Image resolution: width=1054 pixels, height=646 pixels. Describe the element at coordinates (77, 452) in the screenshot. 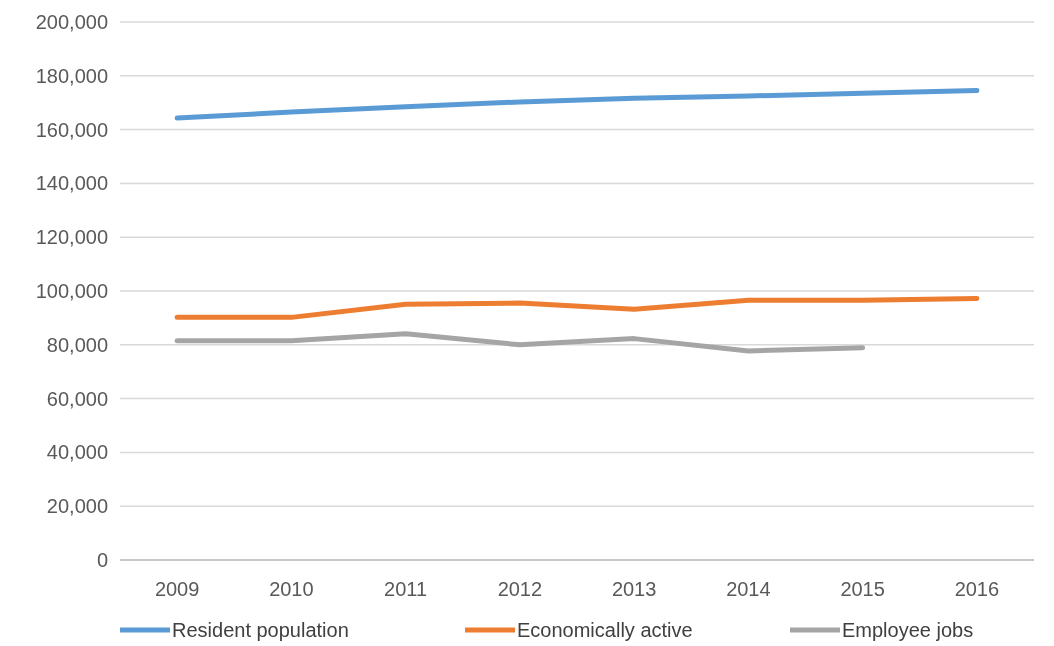

I see `y-tick-label: 40,000` at that location.